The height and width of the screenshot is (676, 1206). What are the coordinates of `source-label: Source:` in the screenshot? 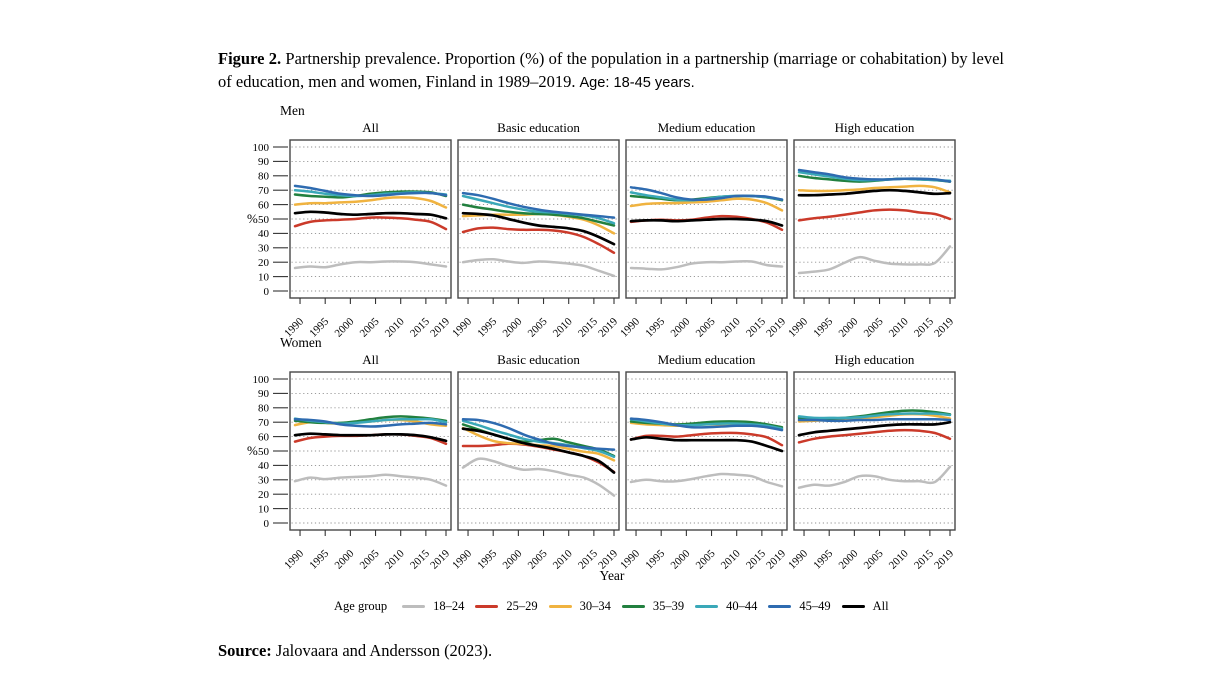 It's located at (245, 650).